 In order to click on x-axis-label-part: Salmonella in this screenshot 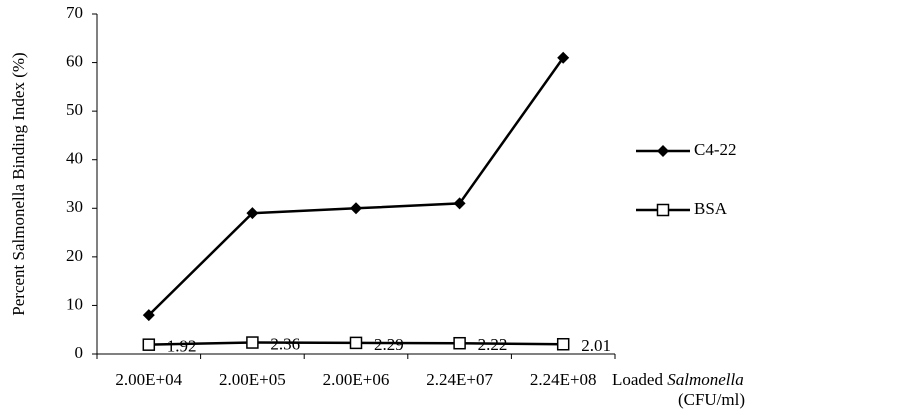, I will do `click(705, 379)`.